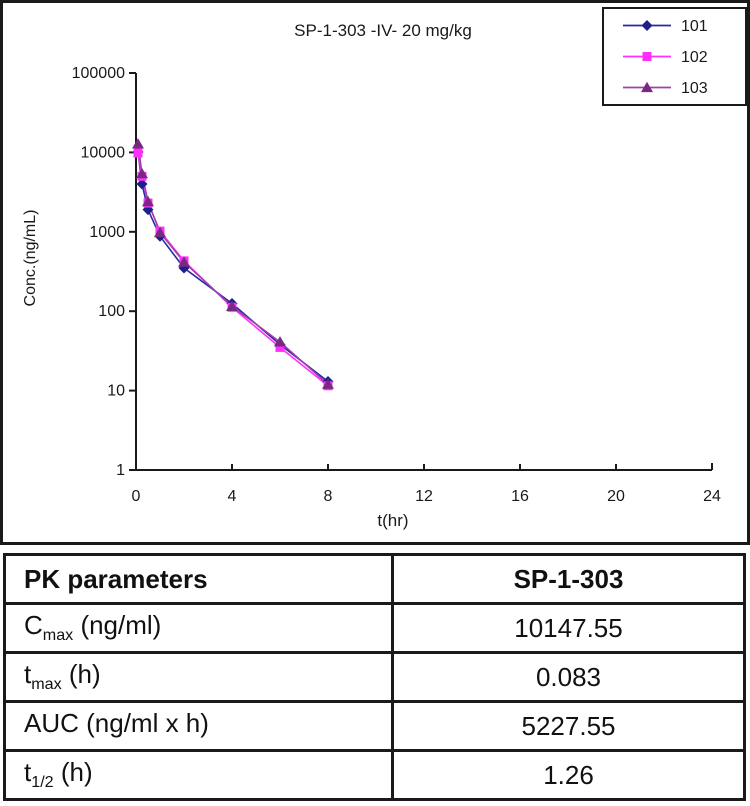 The width and height of the screenshot is (750, 806). I want to click on param-cmax-sub: max, so click(58, 635).